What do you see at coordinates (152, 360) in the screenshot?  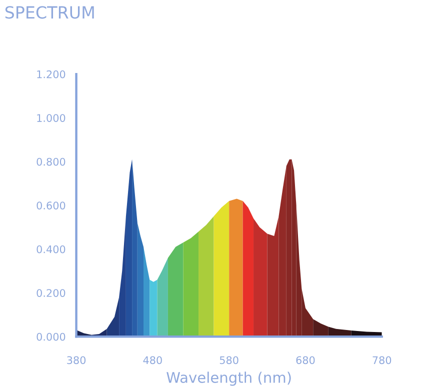 I see `x-tick-label: 480` at bounding box center [152, 360].